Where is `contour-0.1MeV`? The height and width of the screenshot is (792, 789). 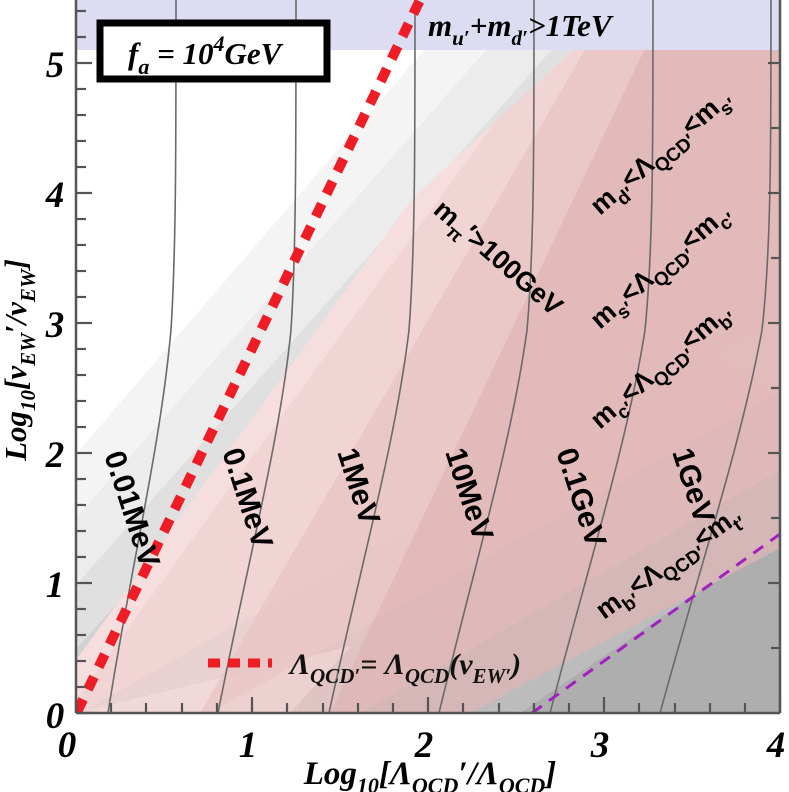
contour-0.1MeV is located at coordinates (257, 356).